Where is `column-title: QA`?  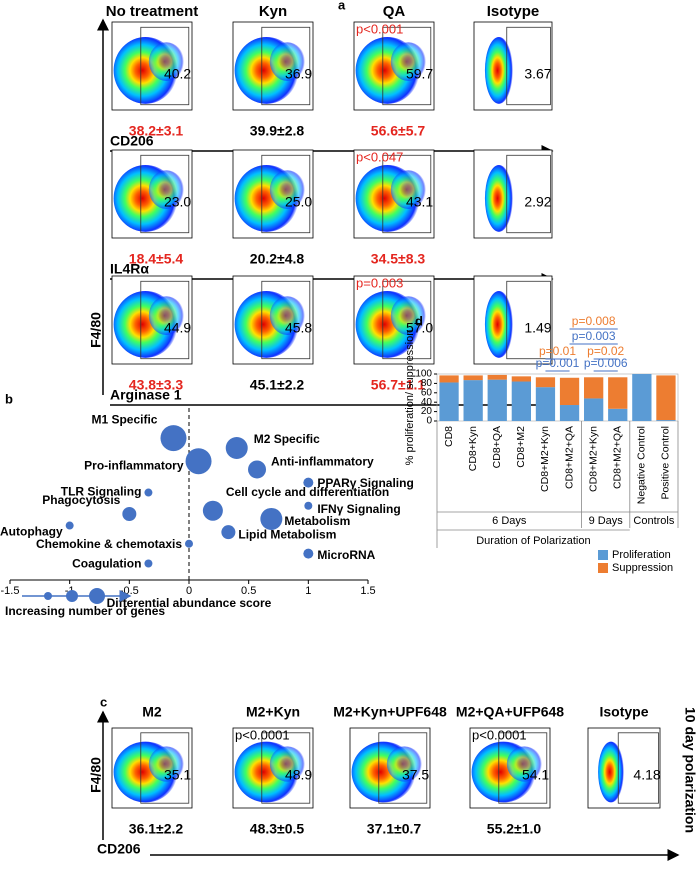
column-title: QA is located at coordinates (394, 11).